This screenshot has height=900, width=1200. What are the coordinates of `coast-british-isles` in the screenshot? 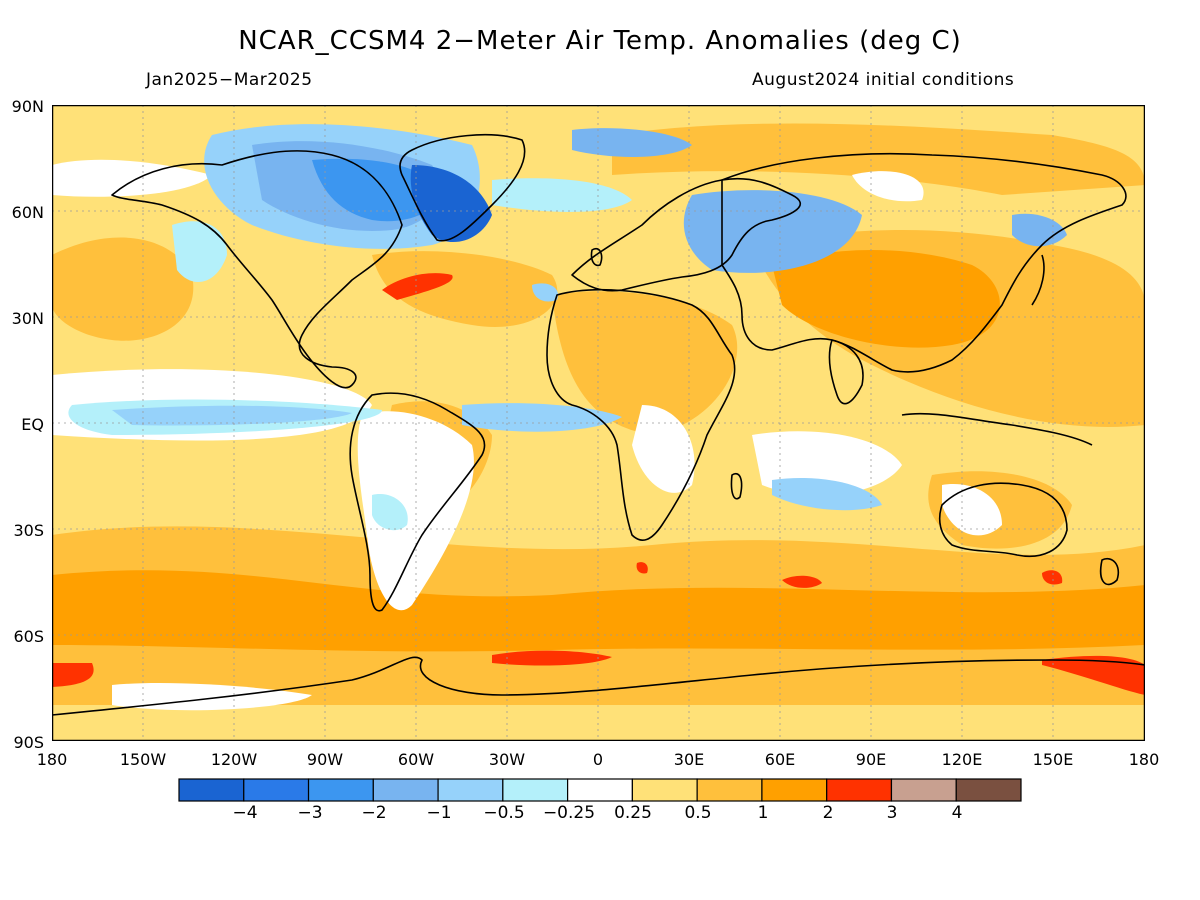 It's located at (596, 257).